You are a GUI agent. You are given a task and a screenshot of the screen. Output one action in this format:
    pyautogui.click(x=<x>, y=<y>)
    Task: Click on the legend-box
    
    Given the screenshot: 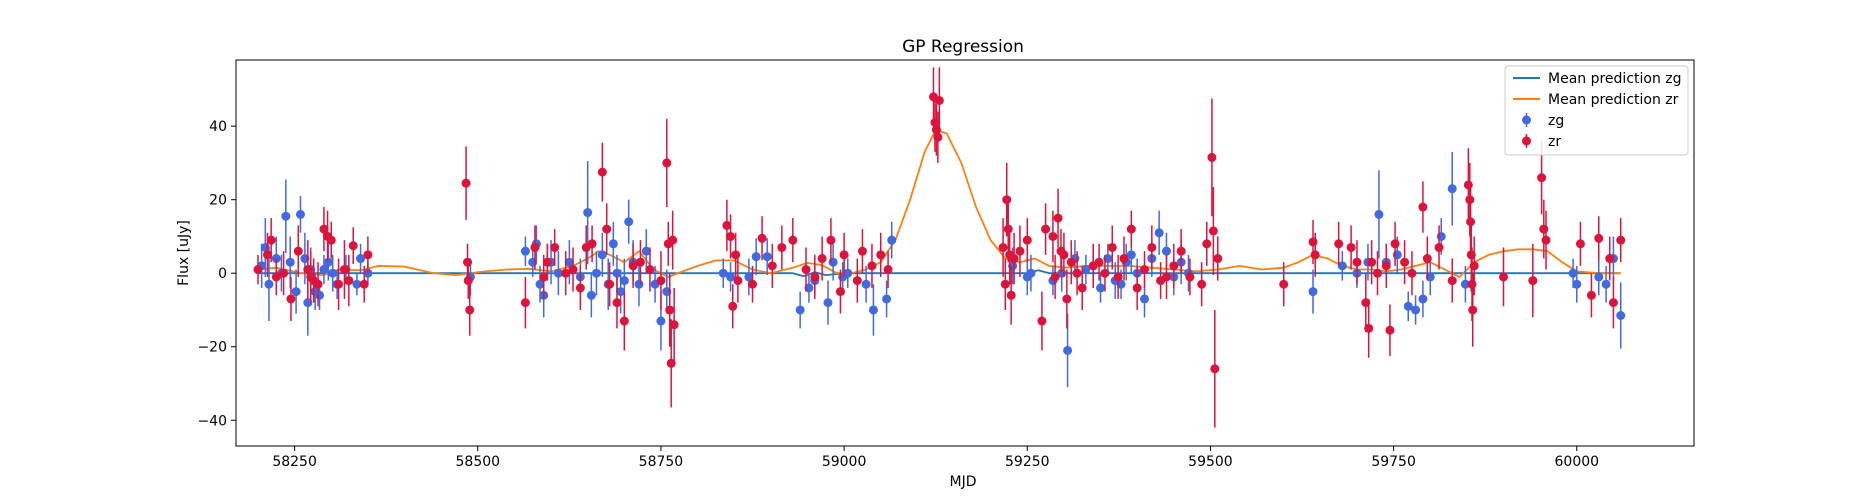 What is the action you would take?
    pyautogui.click(x=1596, y=110)
    